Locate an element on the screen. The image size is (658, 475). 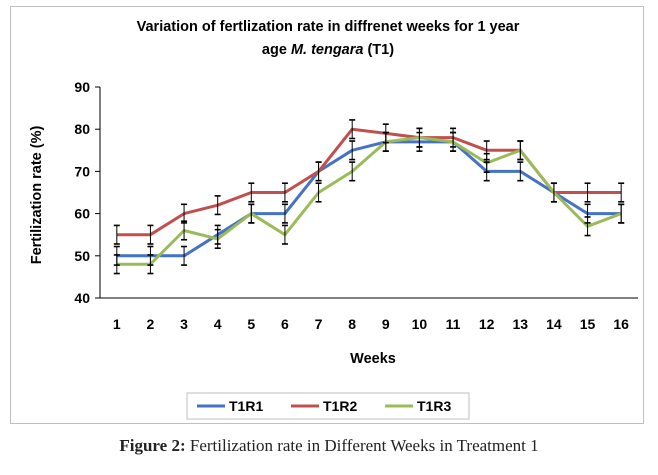
legend-label-t1r1: T1R1 is located at coordinates (246, 406).